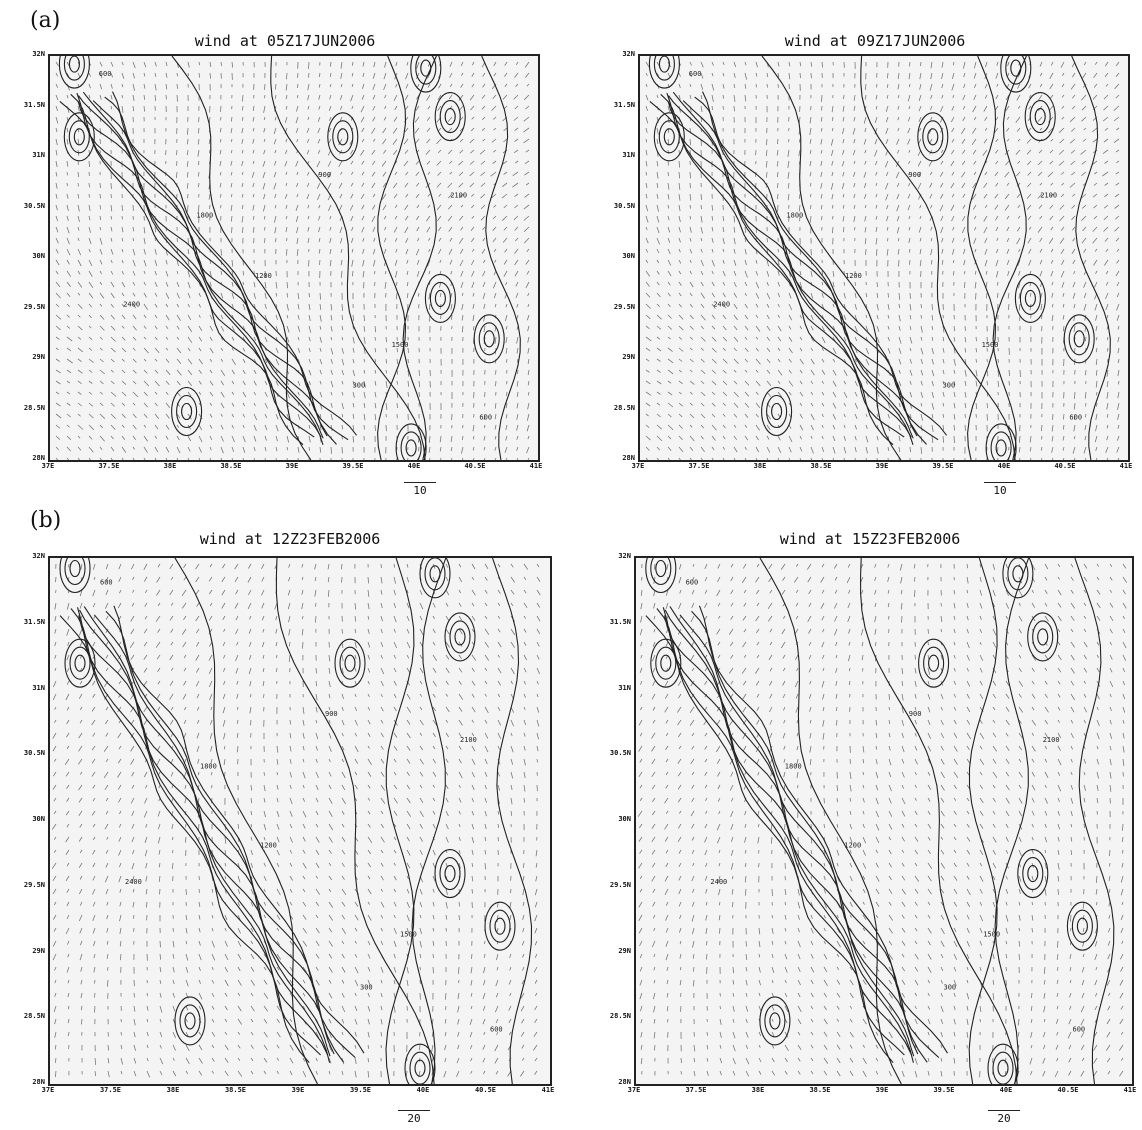 The height and width of the screenshot is (1130, 1142). Describe the element at coordinates (348, 258) in the screenshot. I see `contour-line` at that location.